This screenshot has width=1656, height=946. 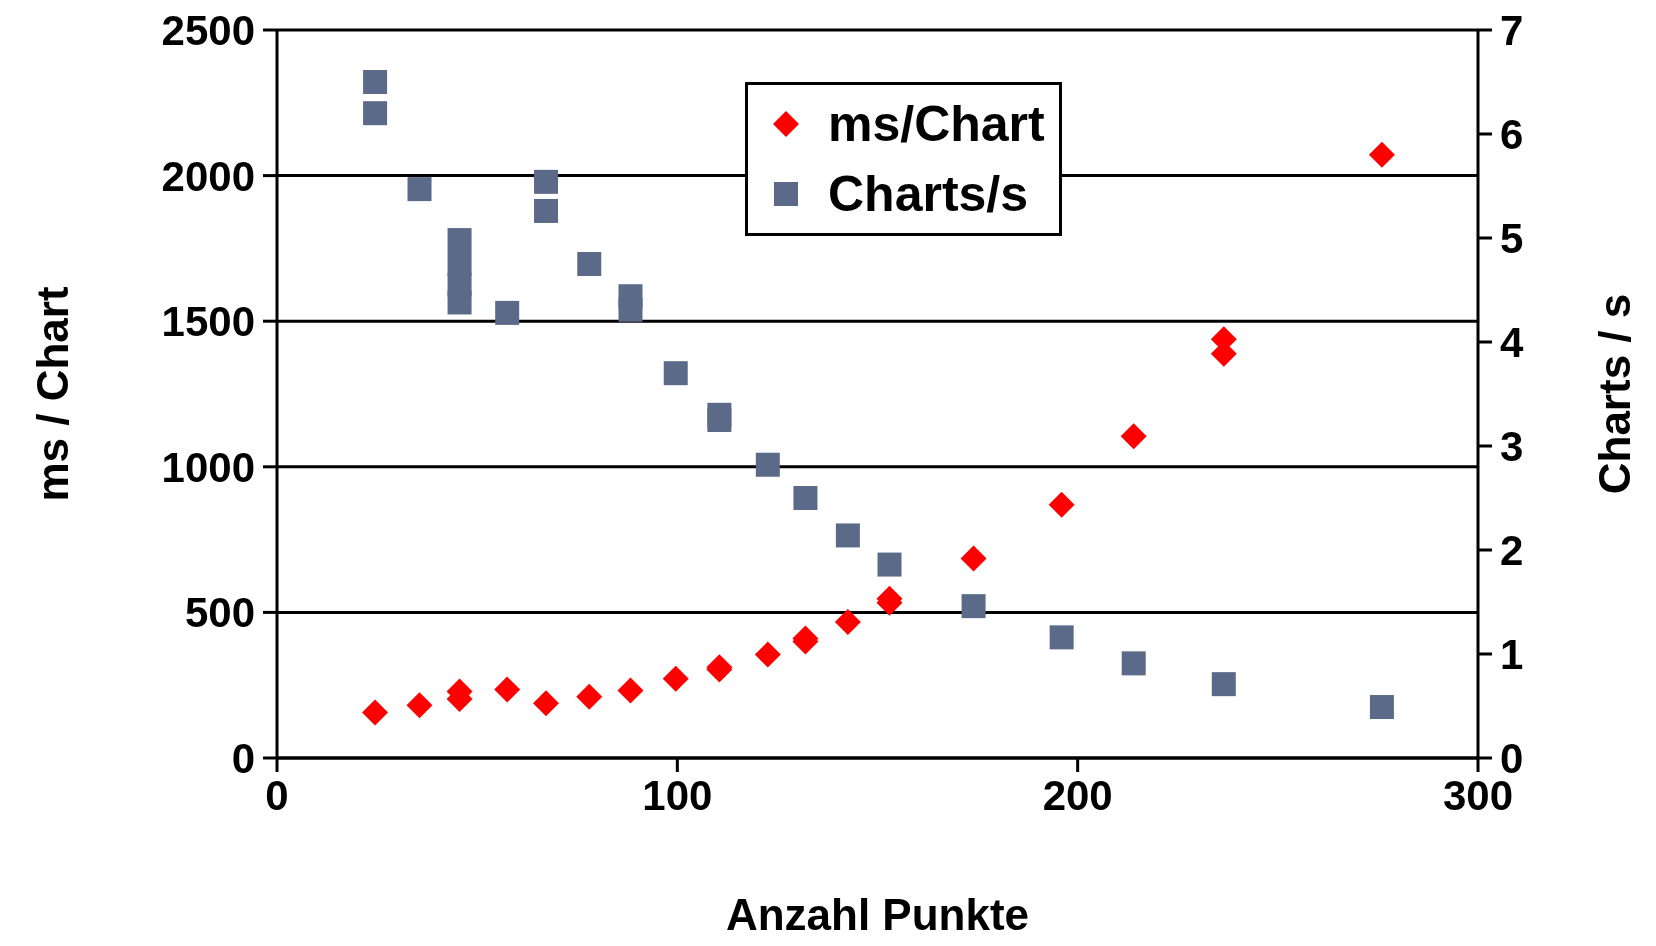 What do you see at coordinates (1512, 238) in the screenshot?
I see `y2-tick-label: 5` at bounding box center [1512, 238].